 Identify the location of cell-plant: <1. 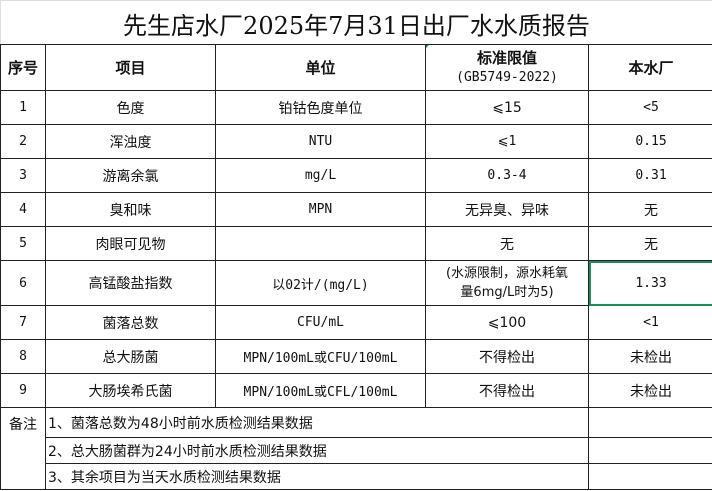
(650, 322).